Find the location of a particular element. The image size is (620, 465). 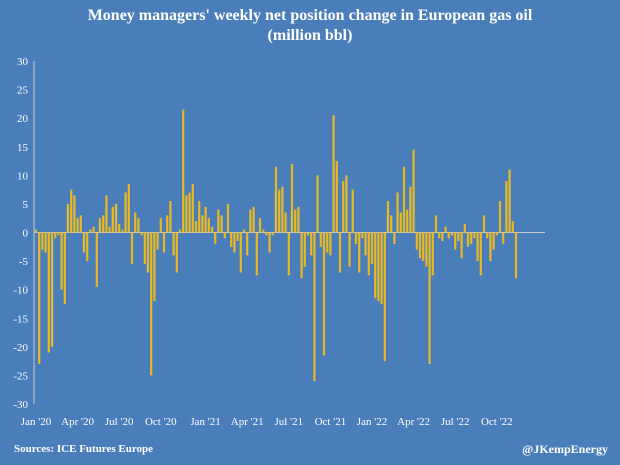

x-tick-label: Apr '22 is located at coordinates (413, 422).